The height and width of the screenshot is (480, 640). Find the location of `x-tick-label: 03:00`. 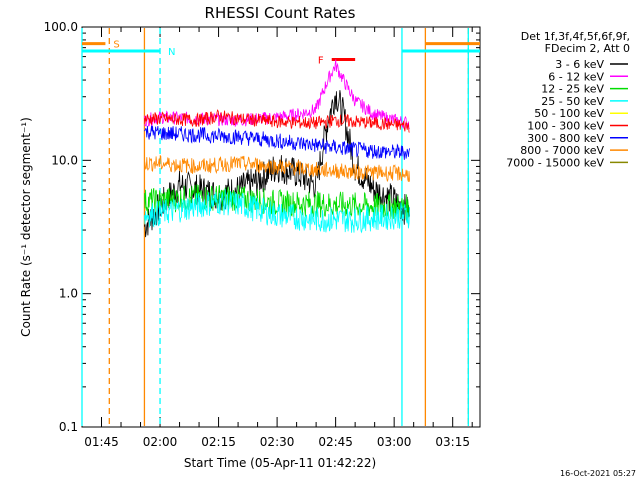

x-tick-label: 03:00 is located at coordinates (394, 442).